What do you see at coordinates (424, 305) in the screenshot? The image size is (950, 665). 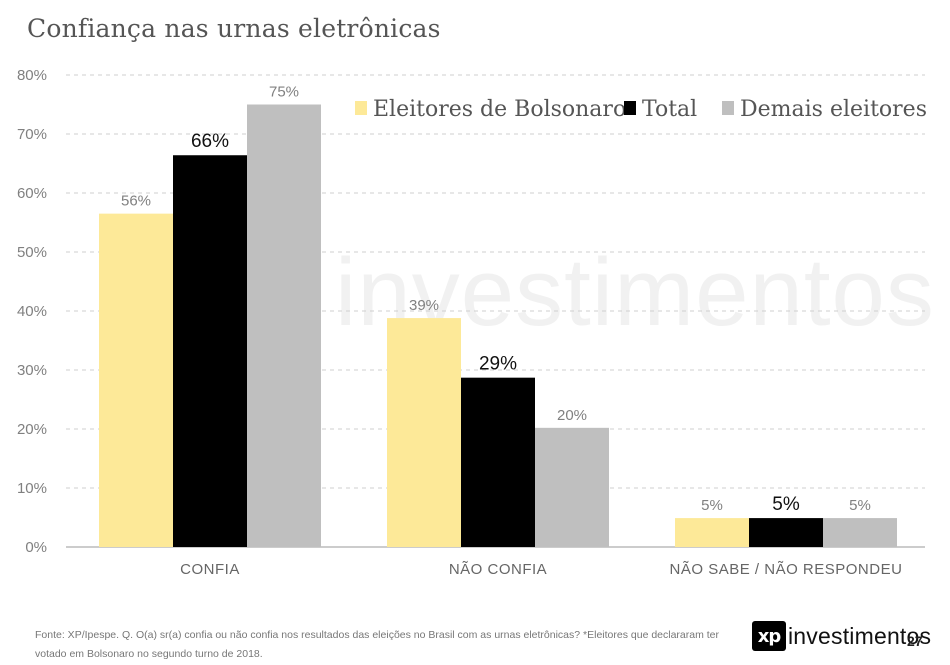 I see `data-label: 39%` at bounding box center [424, 305].